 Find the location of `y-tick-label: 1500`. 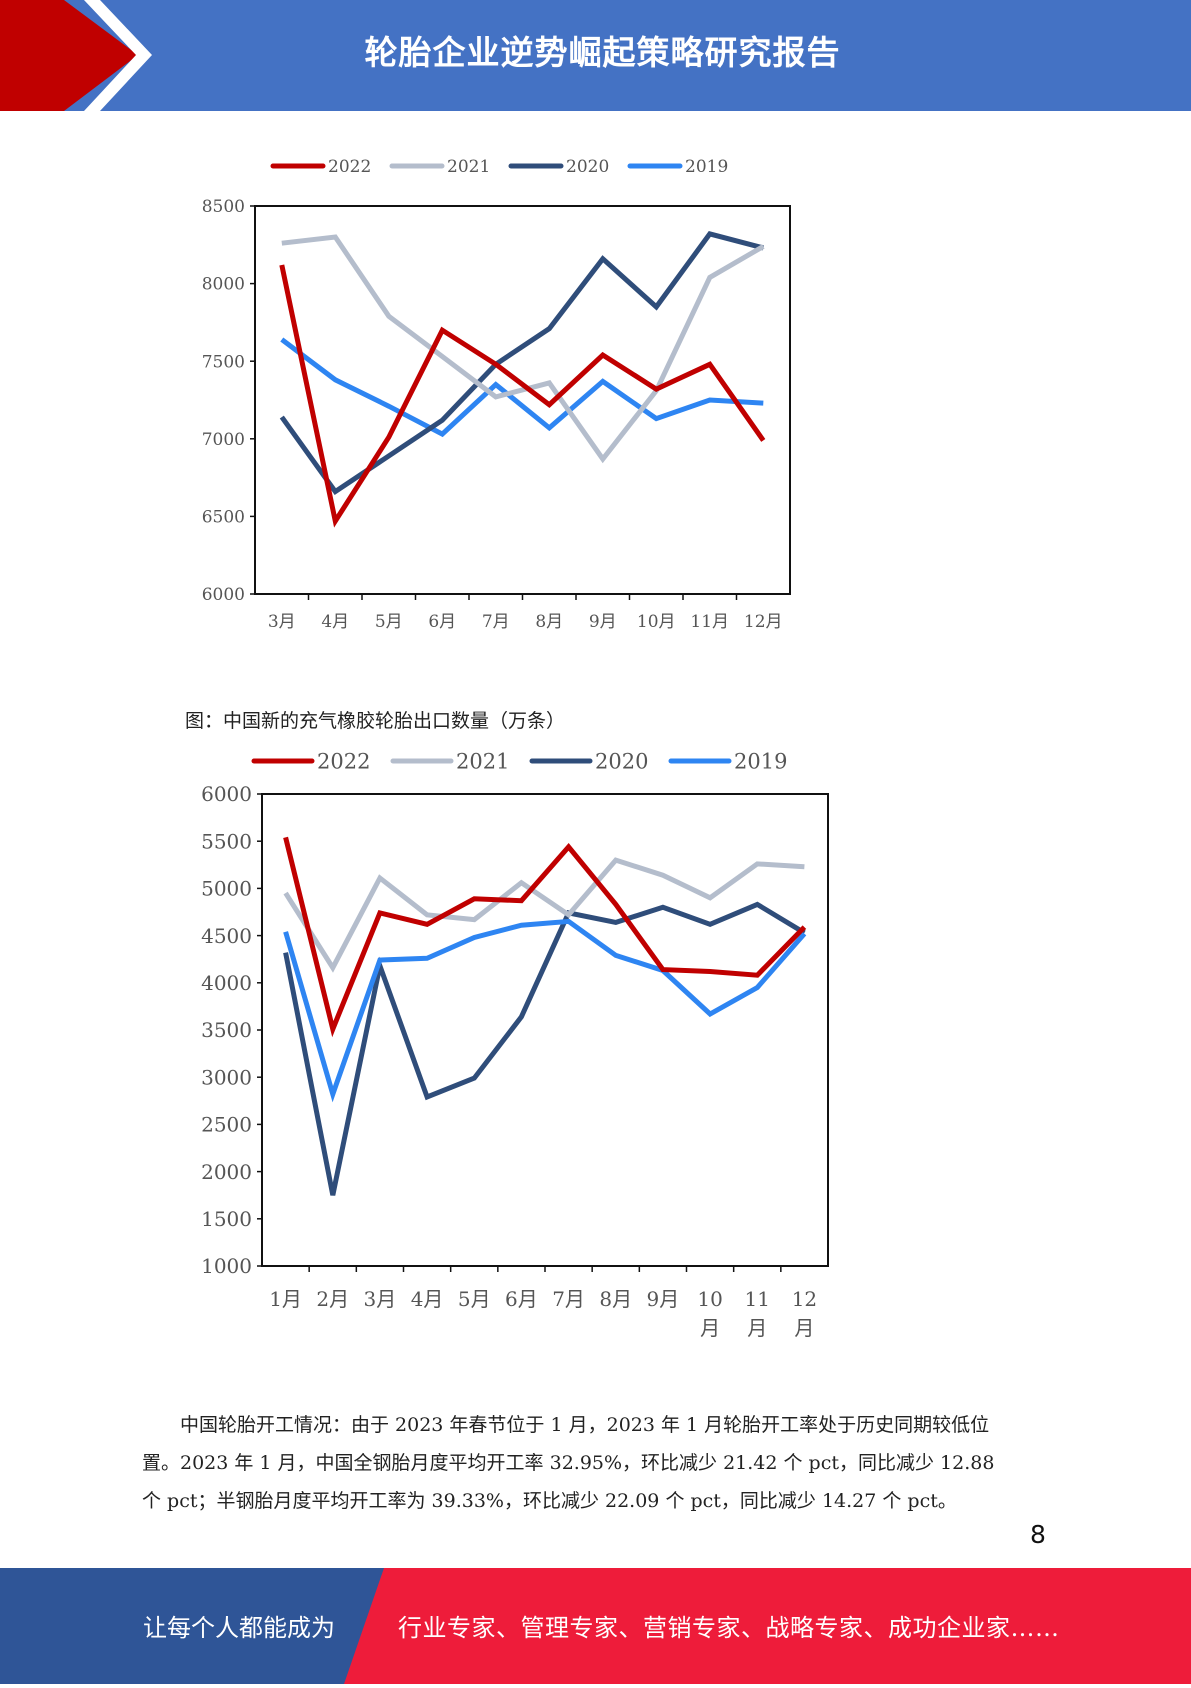

y-tick-label: 1500 is located at coordinates (226, 1219).